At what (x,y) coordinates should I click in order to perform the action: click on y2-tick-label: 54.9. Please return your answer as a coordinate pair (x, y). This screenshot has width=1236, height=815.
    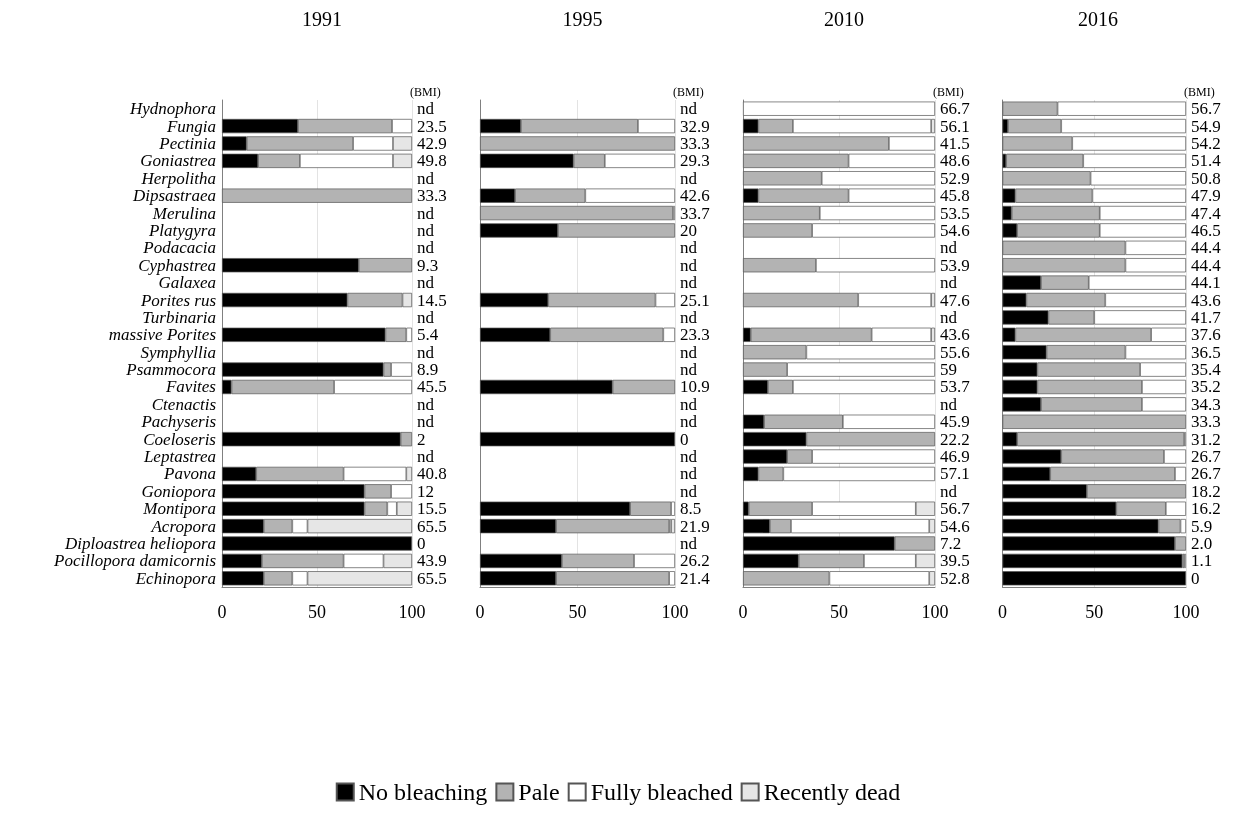
    Looking at the image, I should click on (1206, 126).